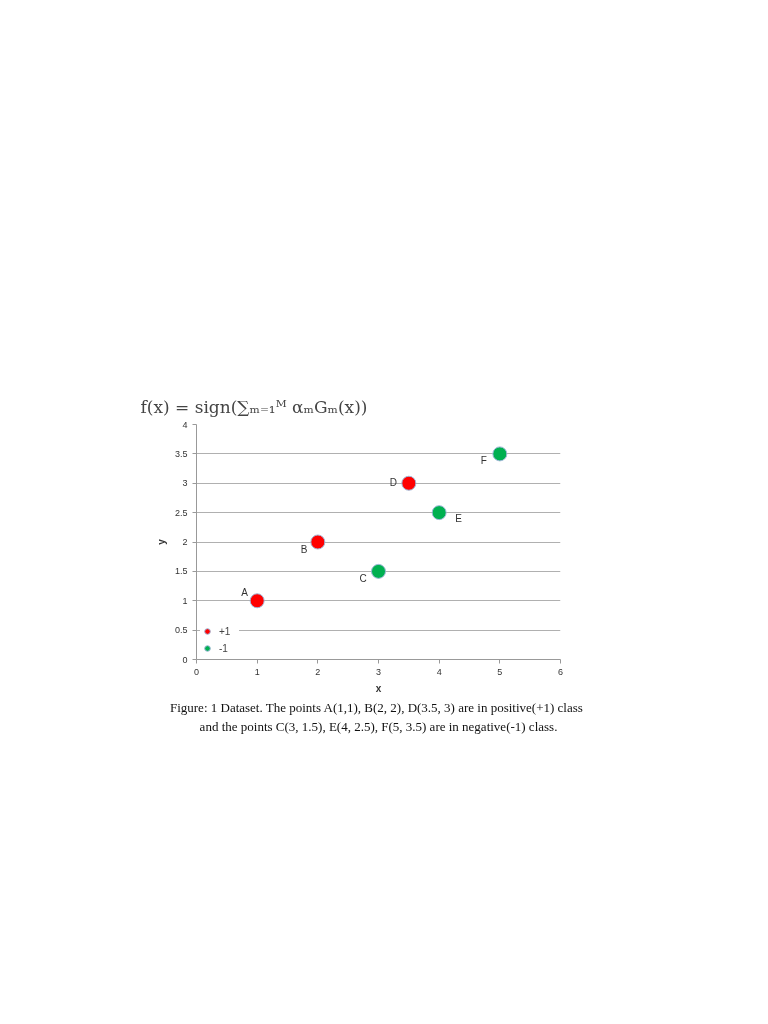 The image size is (768, 1024). Describe the element at coordinates (181, 571) in the screenshot. I see `y-tick-label: 1.5` at that location.